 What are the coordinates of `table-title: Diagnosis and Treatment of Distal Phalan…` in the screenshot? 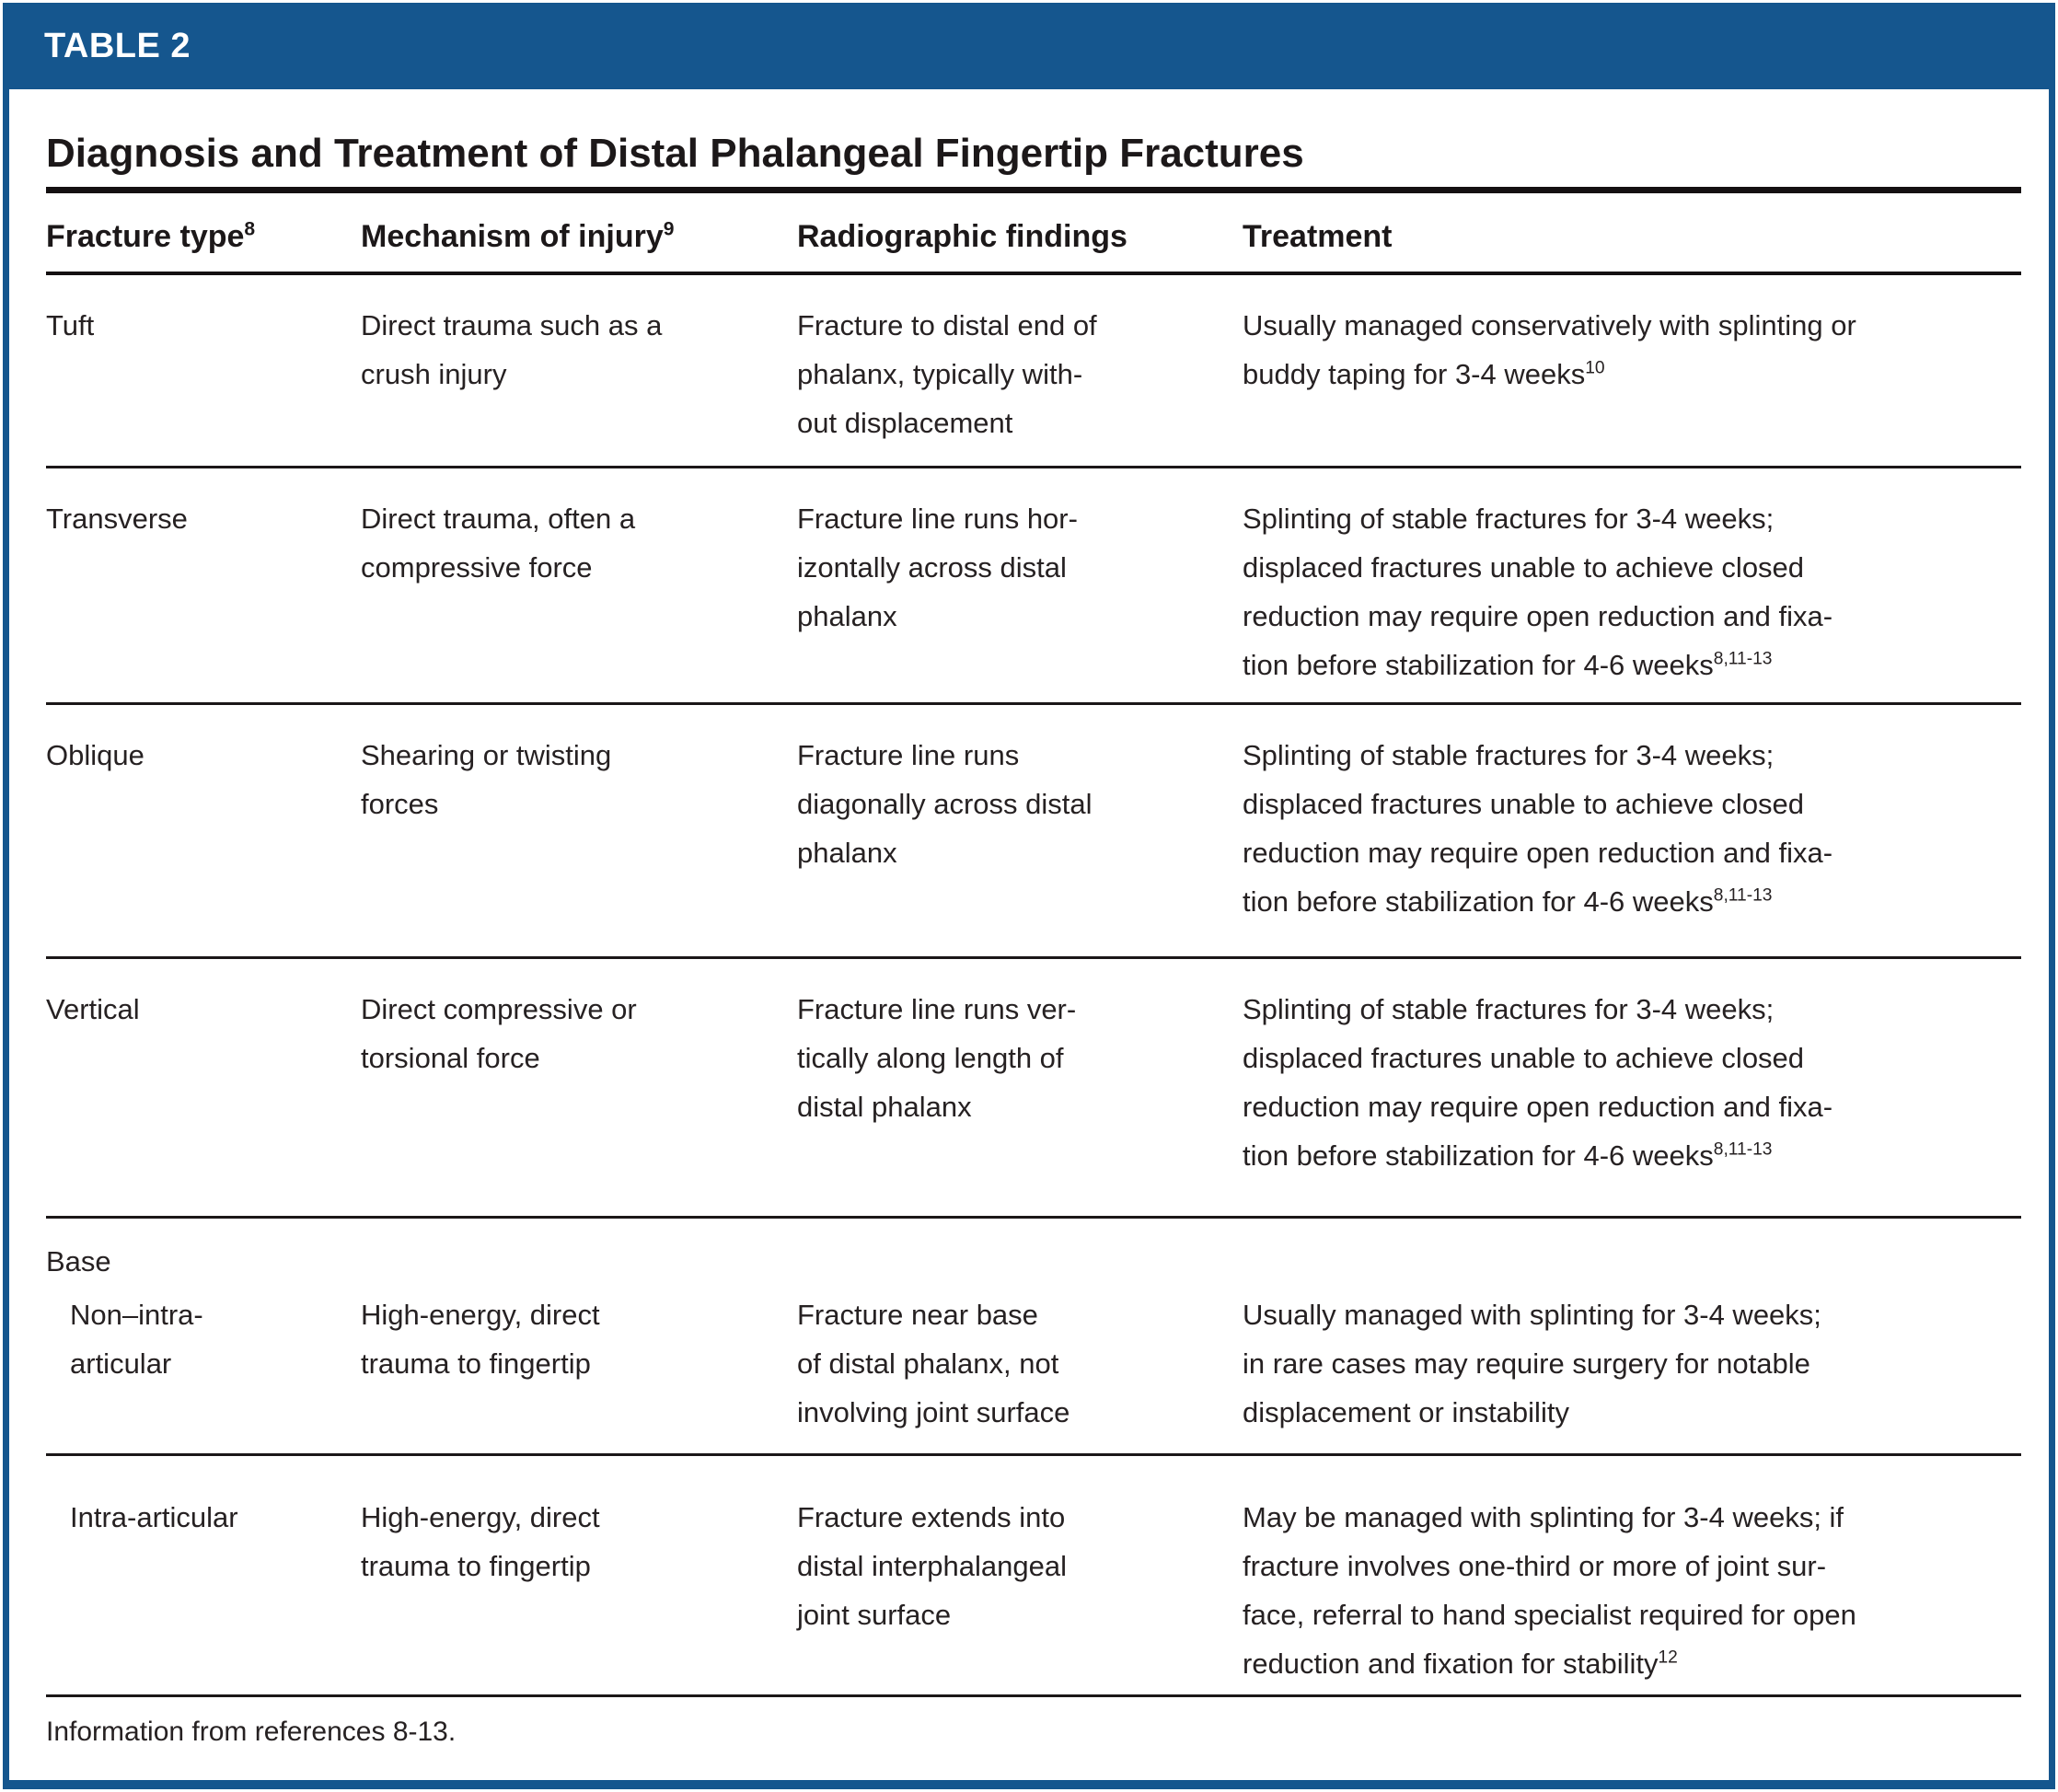 It's located at (675, 153).